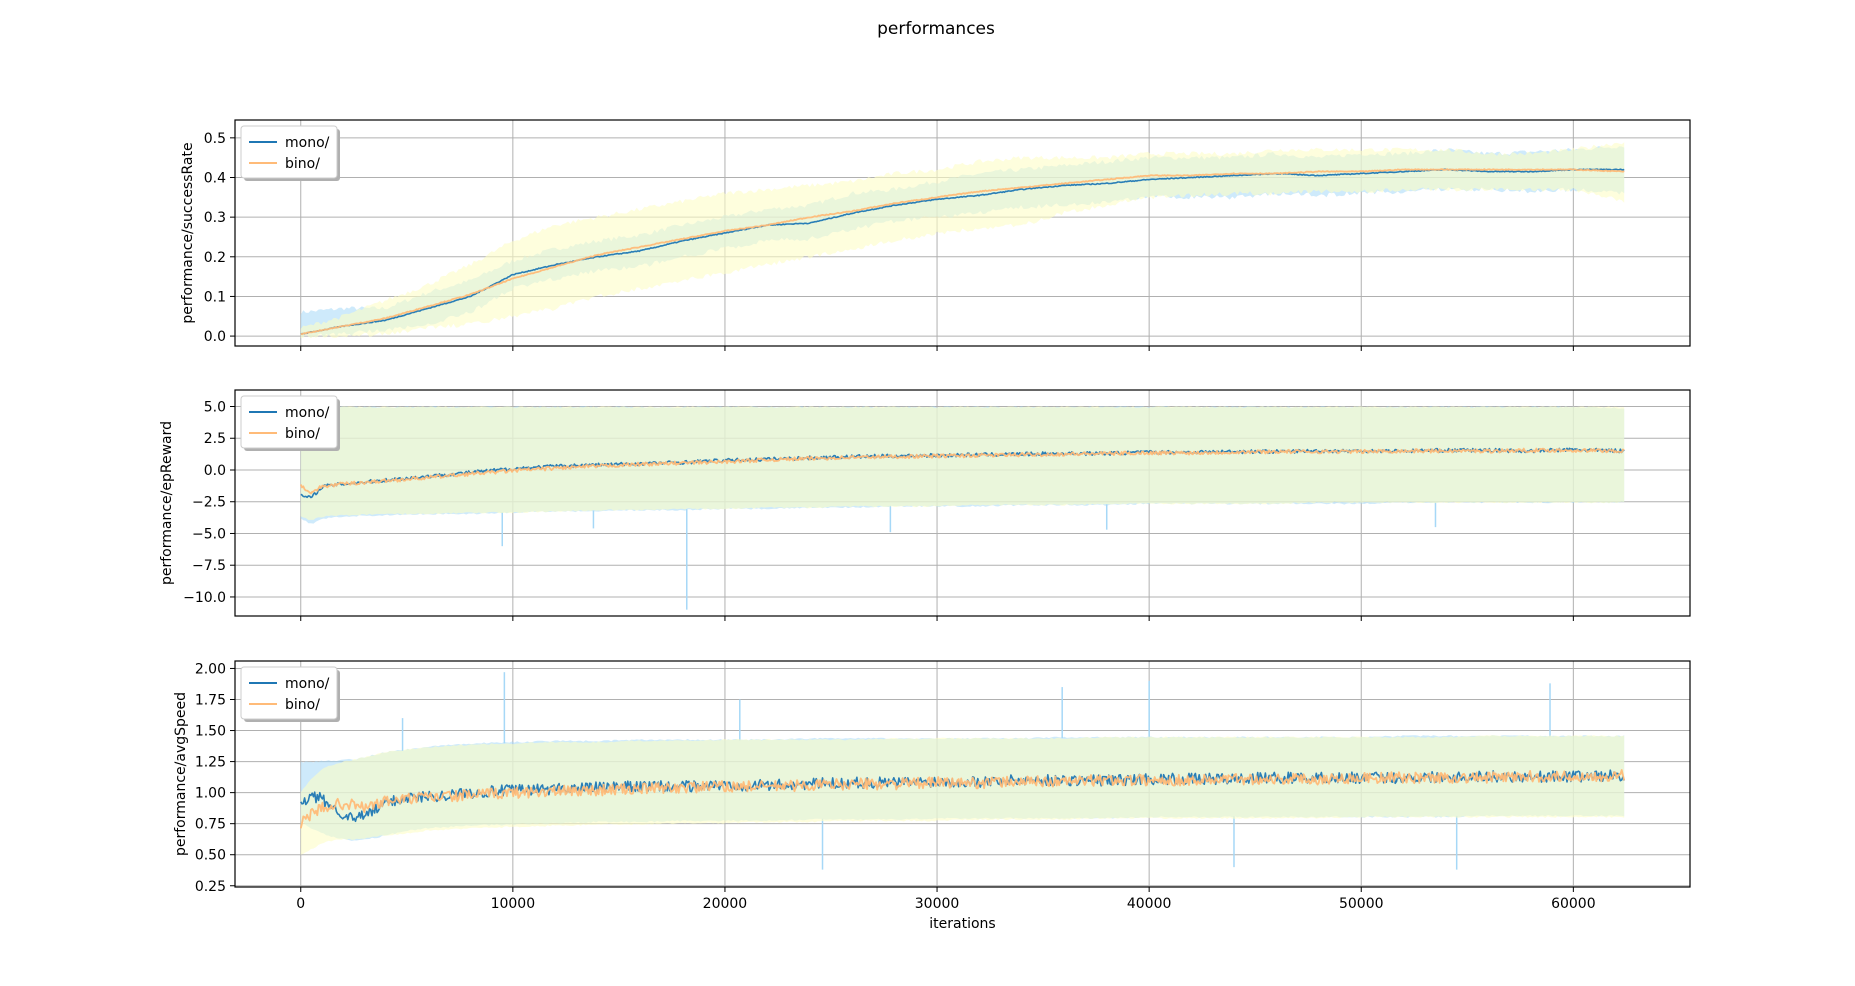 Image resolution: width=1855 pixels, height=986 pixels. Describe the element at coordinates (936, 29) in the screenshot. I see `figure-title: performances` at that location.